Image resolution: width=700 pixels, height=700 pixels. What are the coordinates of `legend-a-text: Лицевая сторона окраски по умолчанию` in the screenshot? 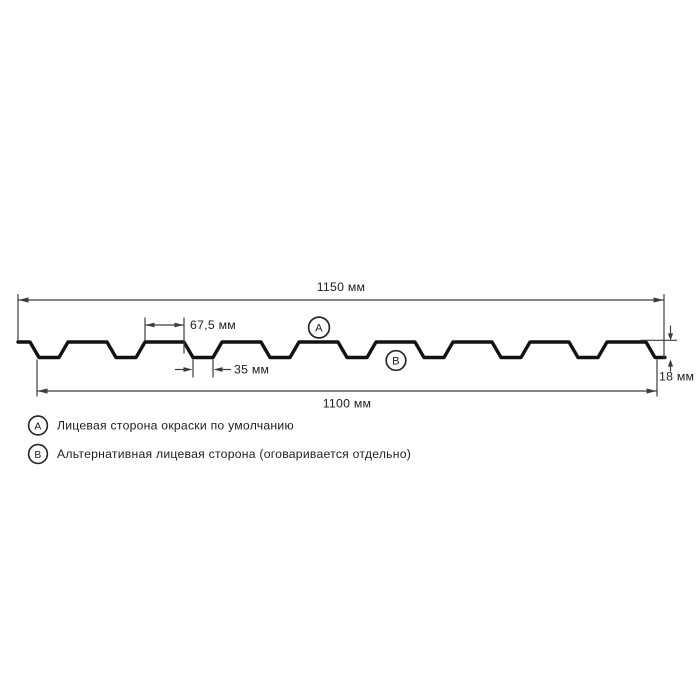 It's located at (175, 426).